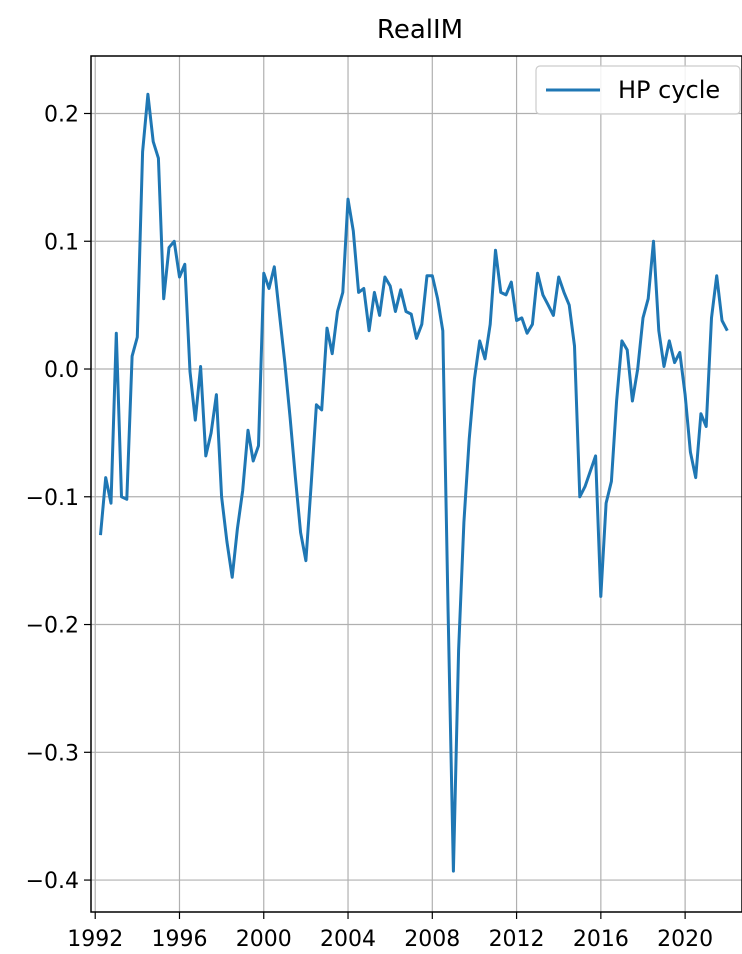 The width and height of the screenshot is (742, 954). What do you see at coordinates (61, 114) in the screenshot?
I see `y-tick-label: 0.2` at bounding box center [61, 114].